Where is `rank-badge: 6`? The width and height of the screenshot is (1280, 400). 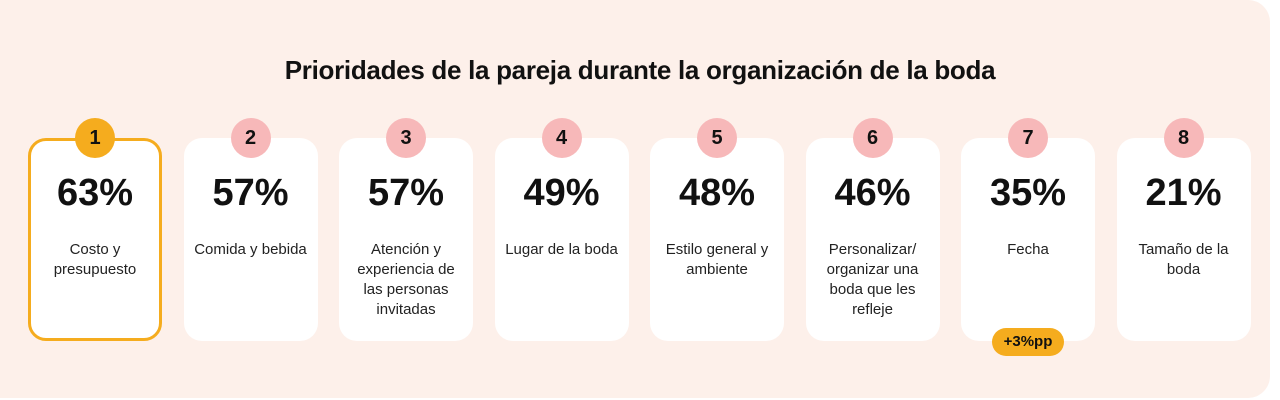
rank-badge: 6 is located at coordinates (872, 138).